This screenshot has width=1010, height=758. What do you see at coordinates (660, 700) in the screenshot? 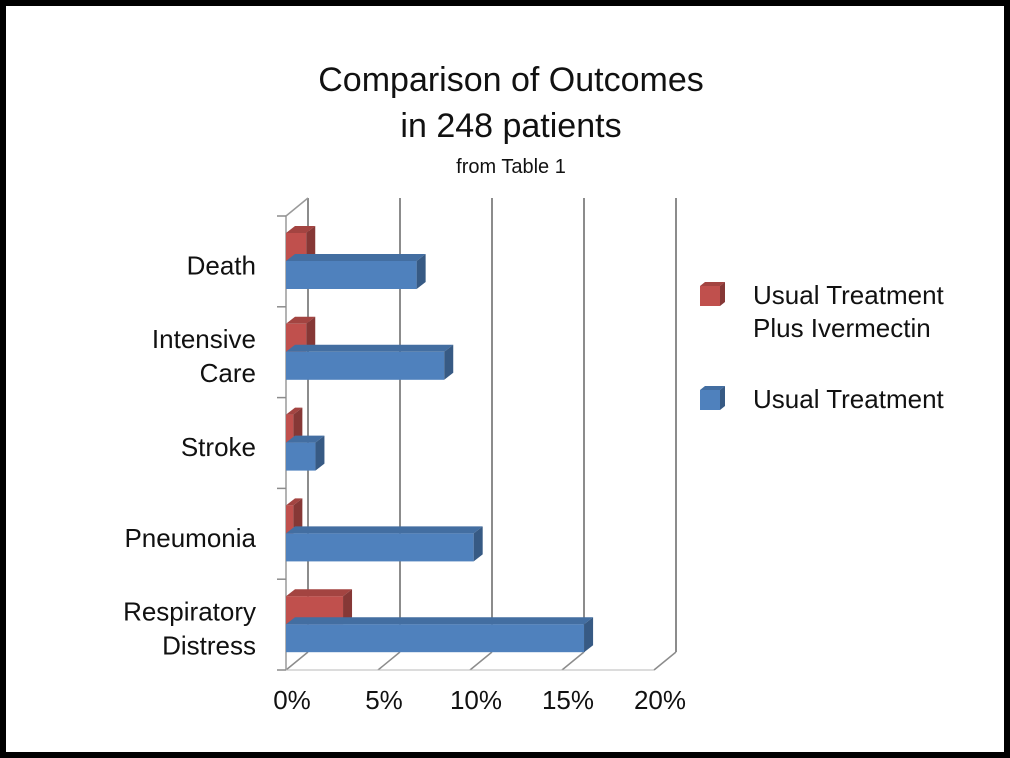
I see `x-tick-label: 20%` at bounding box center [660, 700].